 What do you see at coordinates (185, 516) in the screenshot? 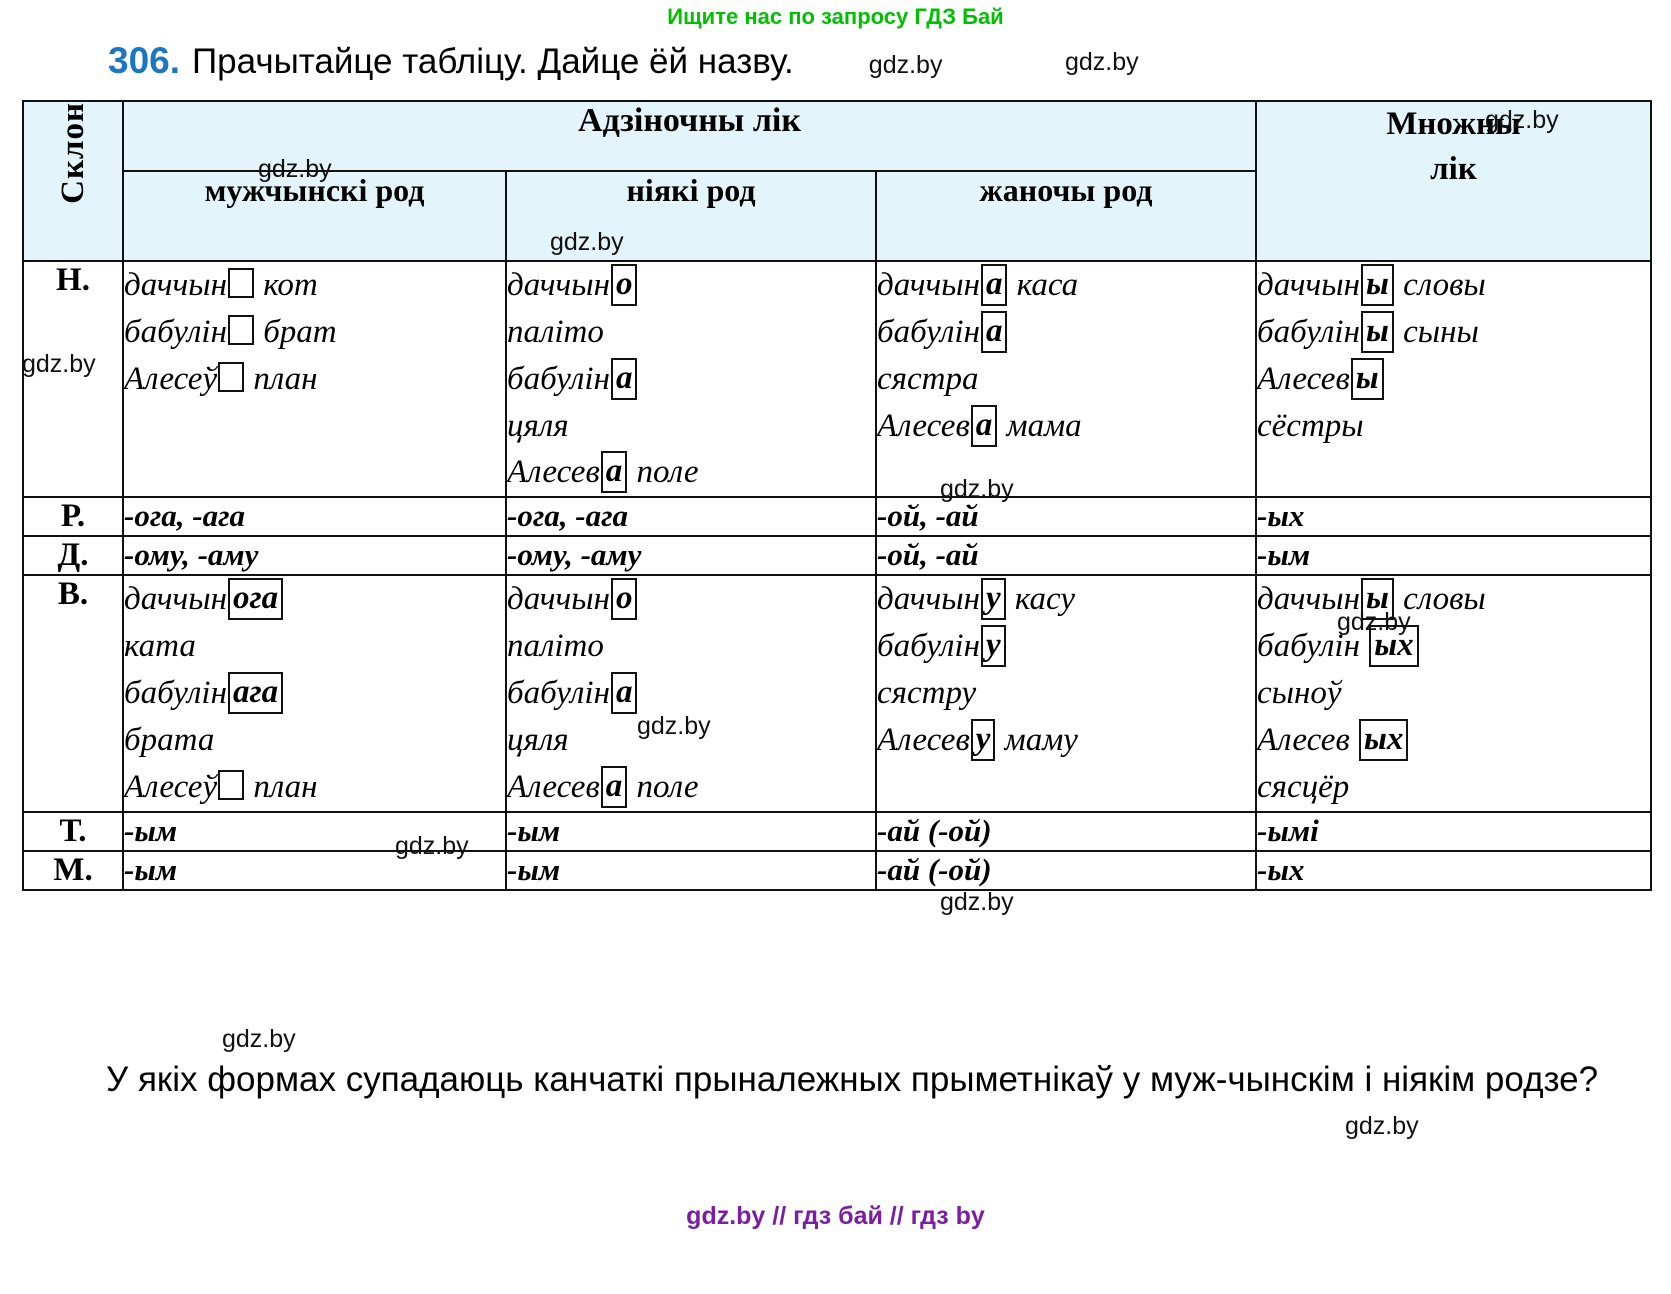
I see `word-stem: -ога, -ага` at bounding box center [185, 516].